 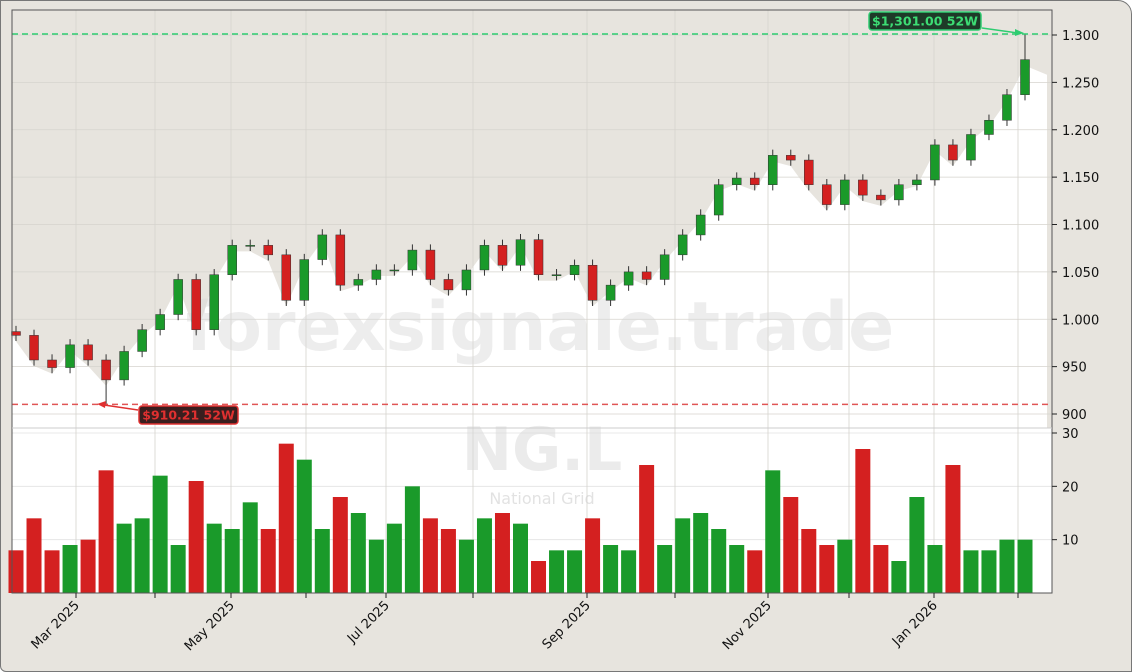 What do you see at coordinates (1070, 541) in the screenshot?
I see `volume-tick-label: 10` at bounding box center [1070, 541].